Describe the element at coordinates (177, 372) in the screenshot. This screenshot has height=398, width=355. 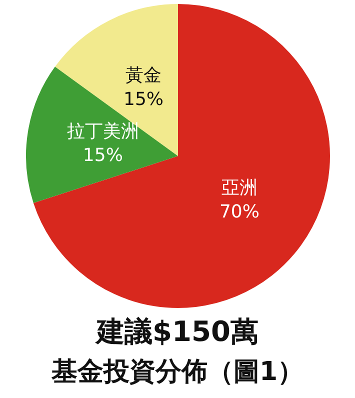
I see `text: 基金投資分佈（圖1）` at that location.